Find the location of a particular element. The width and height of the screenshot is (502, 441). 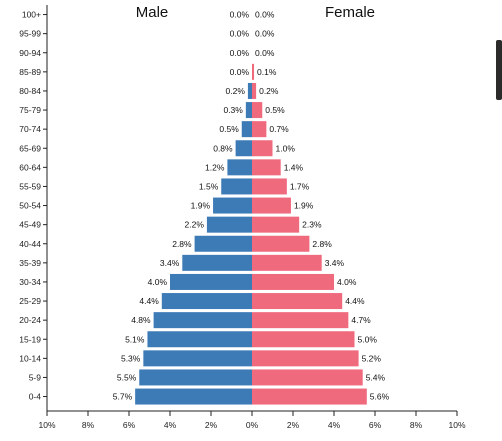

data-label-male: 0.8% is located at coordinates (223, 148).